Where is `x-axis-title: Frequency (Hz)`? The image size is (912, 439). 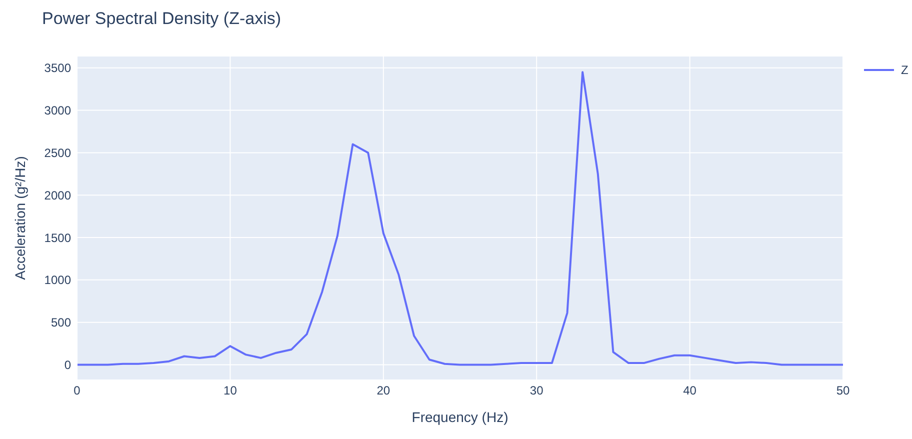
x-axis-title: Frequency (Hz) is located at coordinates (460, 417).